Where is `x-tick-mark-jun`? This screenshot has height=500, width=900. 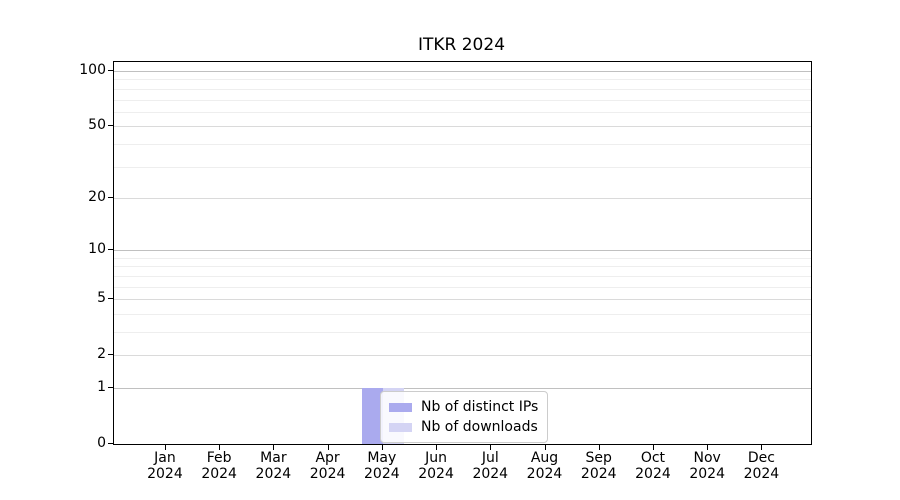 x-tick-mark-jun is located at coordinates (437, 447).